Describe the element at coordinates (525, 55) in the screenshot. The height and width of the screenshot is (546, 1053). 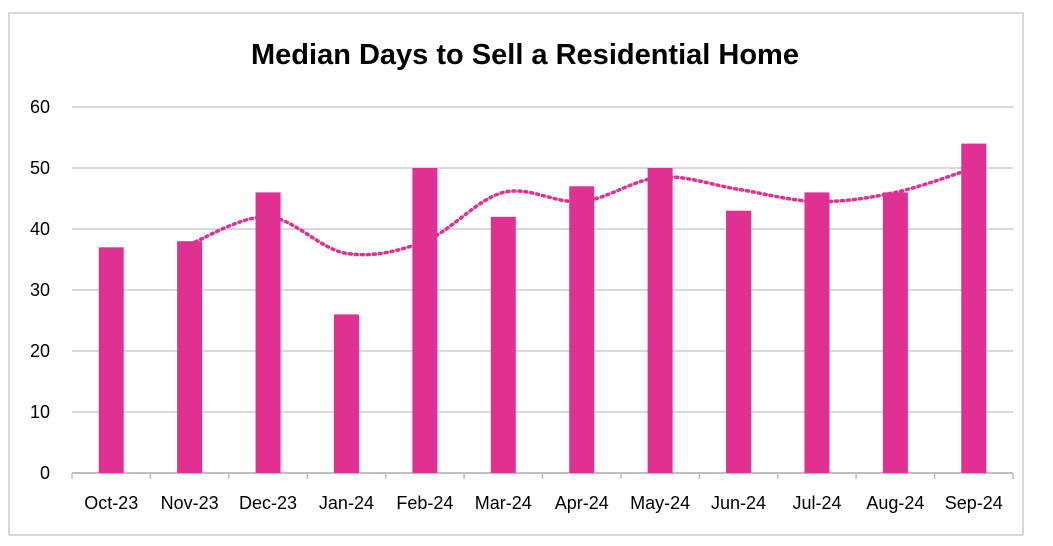
I see `chart-title: Median Days to Sell a Residential Home` at that location.